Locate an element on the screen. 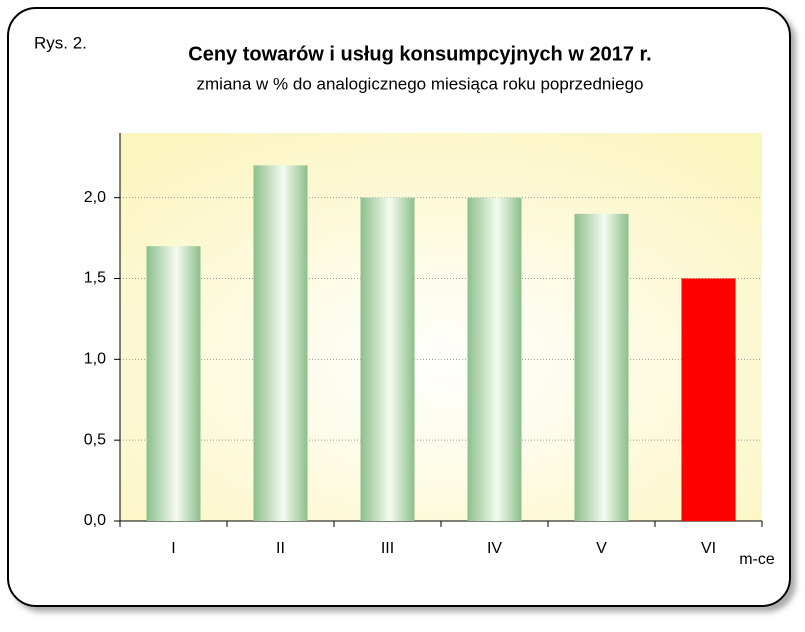 The image size is (805, 632). x-tick-label: VI is located at coordinates (708, 548).